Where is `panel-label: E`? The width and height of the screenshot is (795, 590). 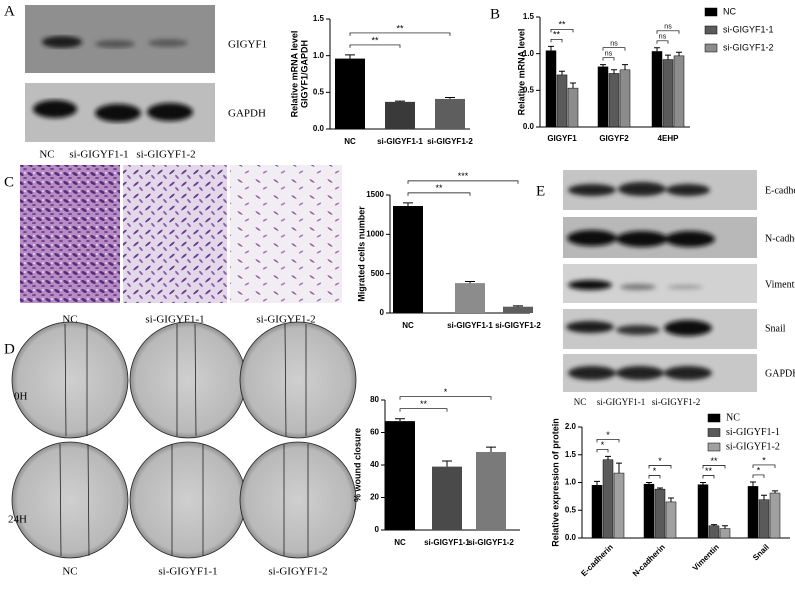 panel-label: E is located at coordinates (540, 191).